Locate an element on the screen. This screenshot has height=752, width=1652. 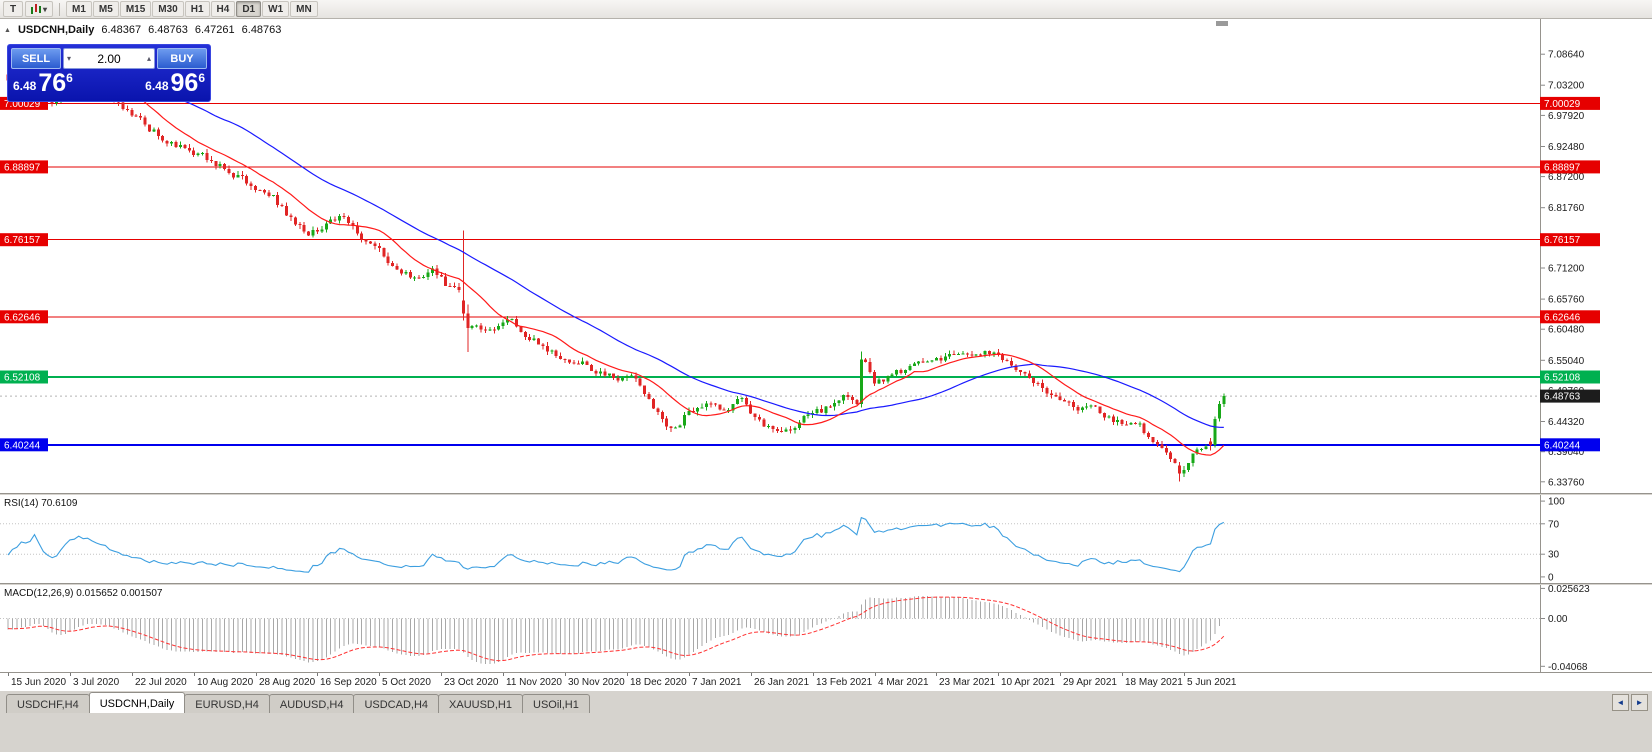
date-label: 5 Oct 2020 is located at coordinates (406, 682).